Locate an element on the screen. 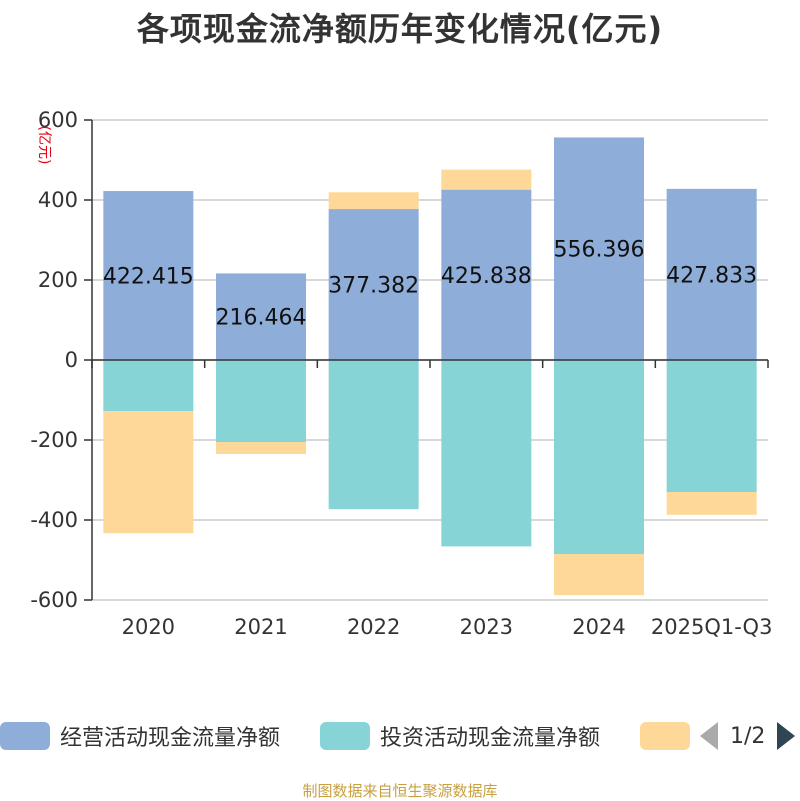 This screenshot has height=801, width=800. bar-series0-2022 is located at coordinates (373, 284).